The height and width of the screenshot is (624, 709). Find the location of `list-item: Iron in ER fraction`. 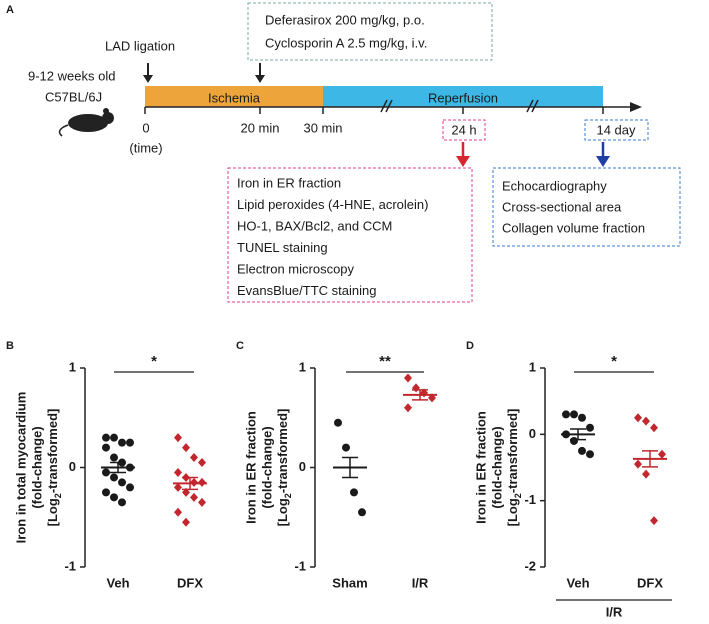

list-item: Iron in ER fraction is located at coordinates (289, 182).